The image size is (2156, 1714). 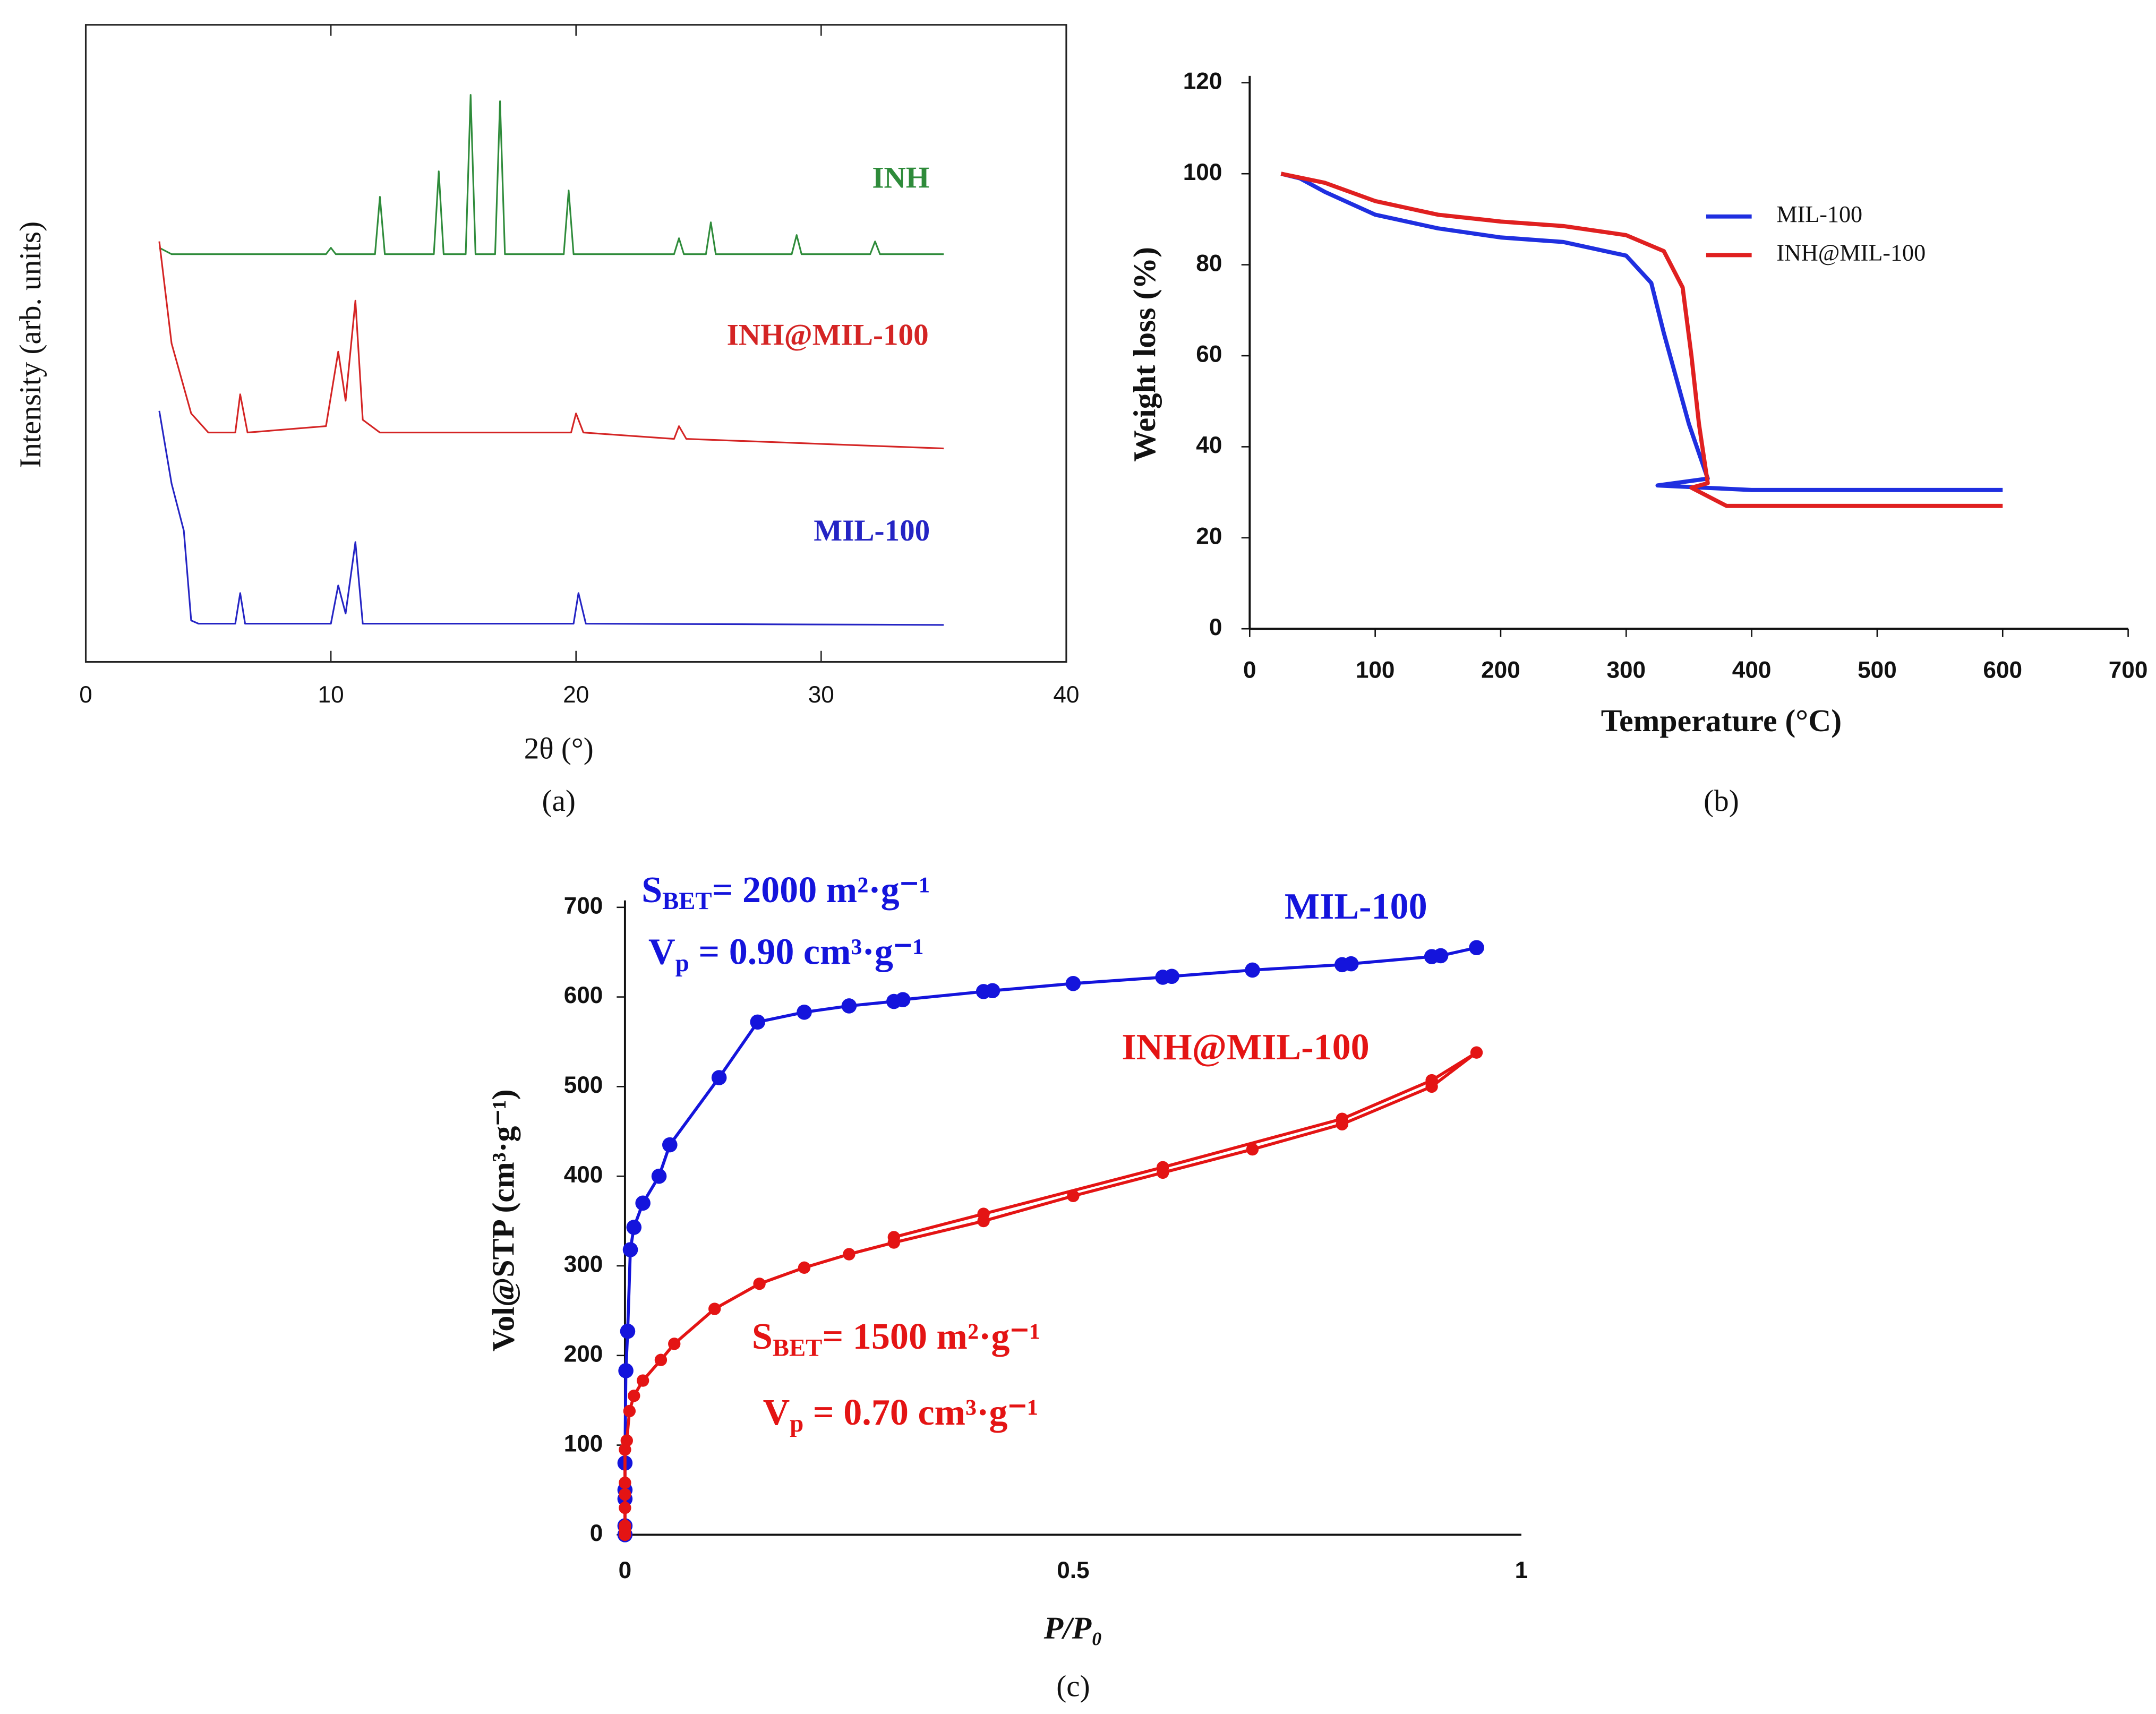 I want to click on x-tick-label: 10, so click(x=331, y=695).